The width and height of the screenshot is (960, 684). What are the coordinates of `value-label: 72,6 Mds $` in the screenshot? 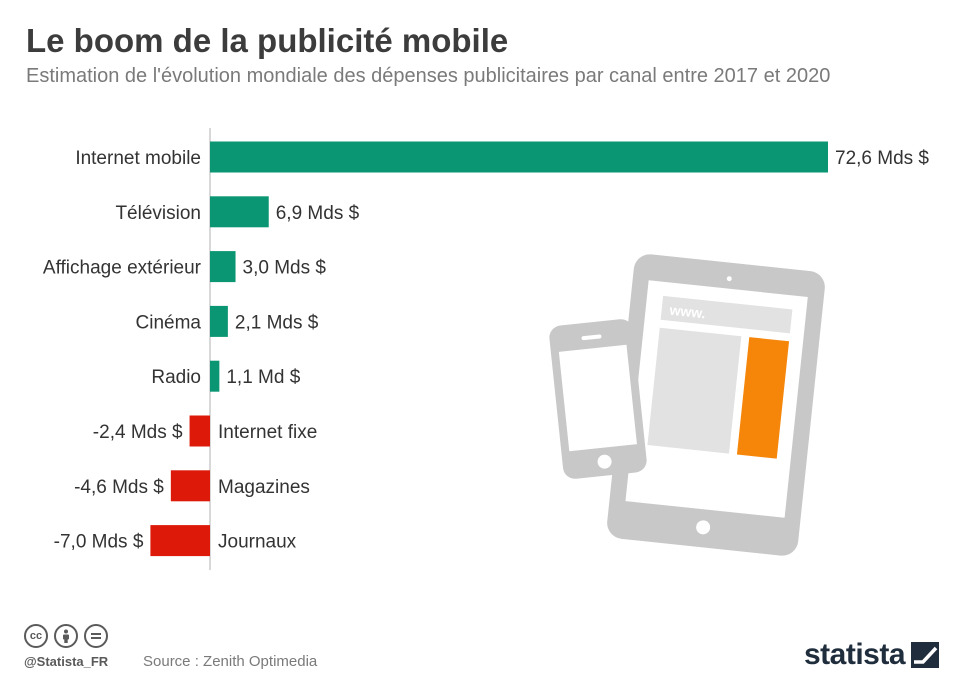 It's located at (882, 158).